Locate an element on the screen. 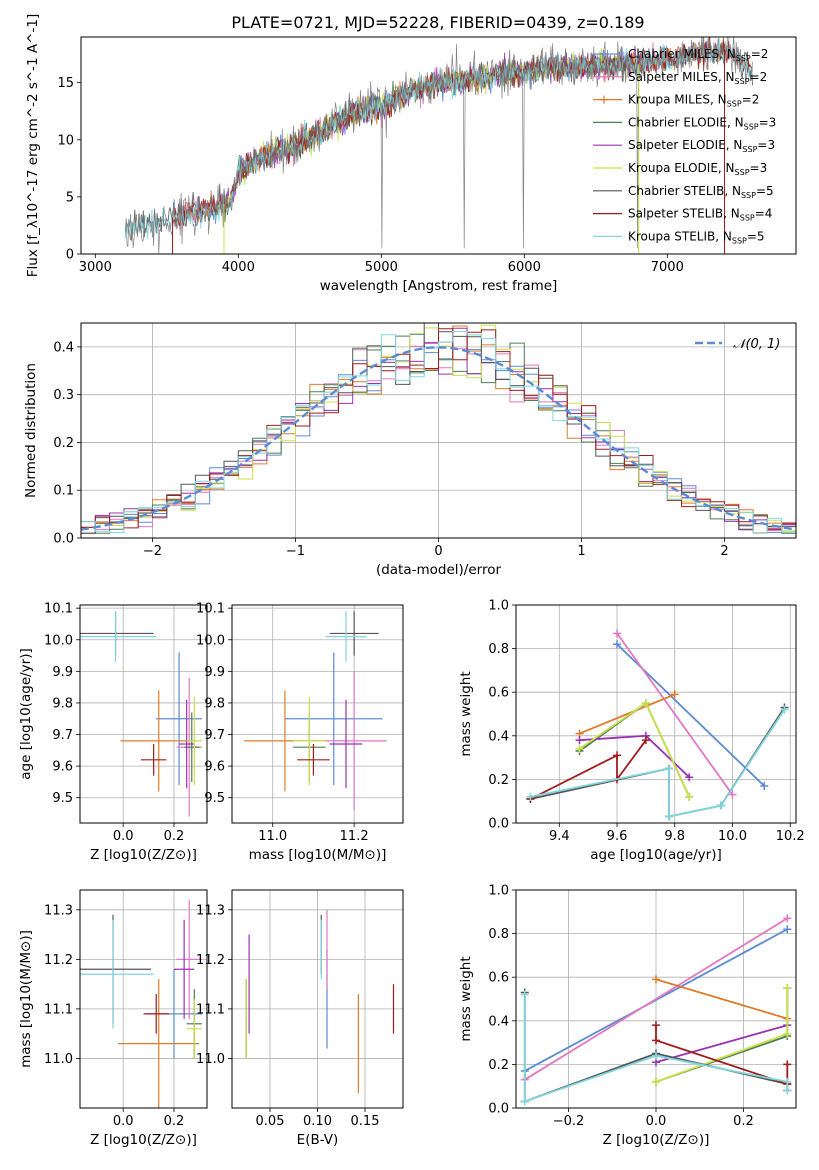 Image resolution: width=819 pixels, height=1170 pixels. spectrum-xtick-label: 4000 is located at coordinates (238, 267).